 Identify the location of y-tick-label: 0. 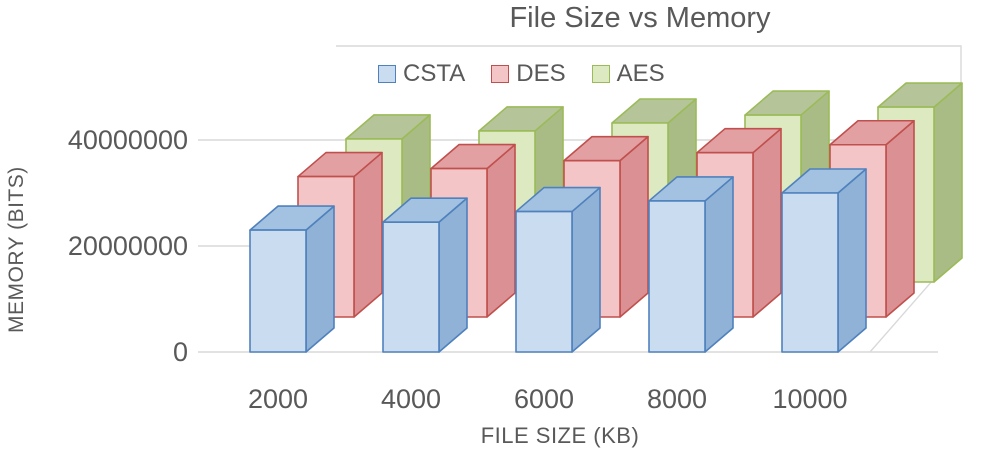
(180, 352).